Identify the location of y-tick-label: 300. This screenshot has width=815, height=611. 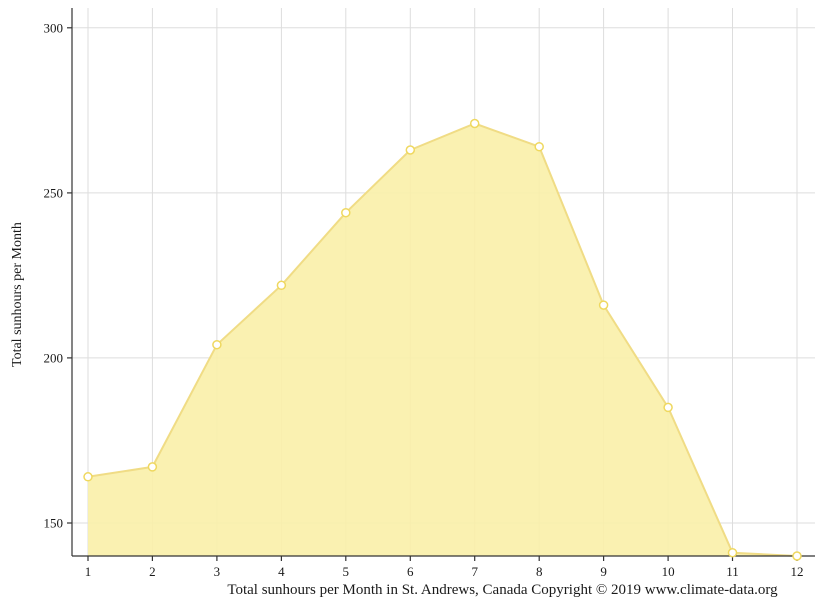
(54, 27).